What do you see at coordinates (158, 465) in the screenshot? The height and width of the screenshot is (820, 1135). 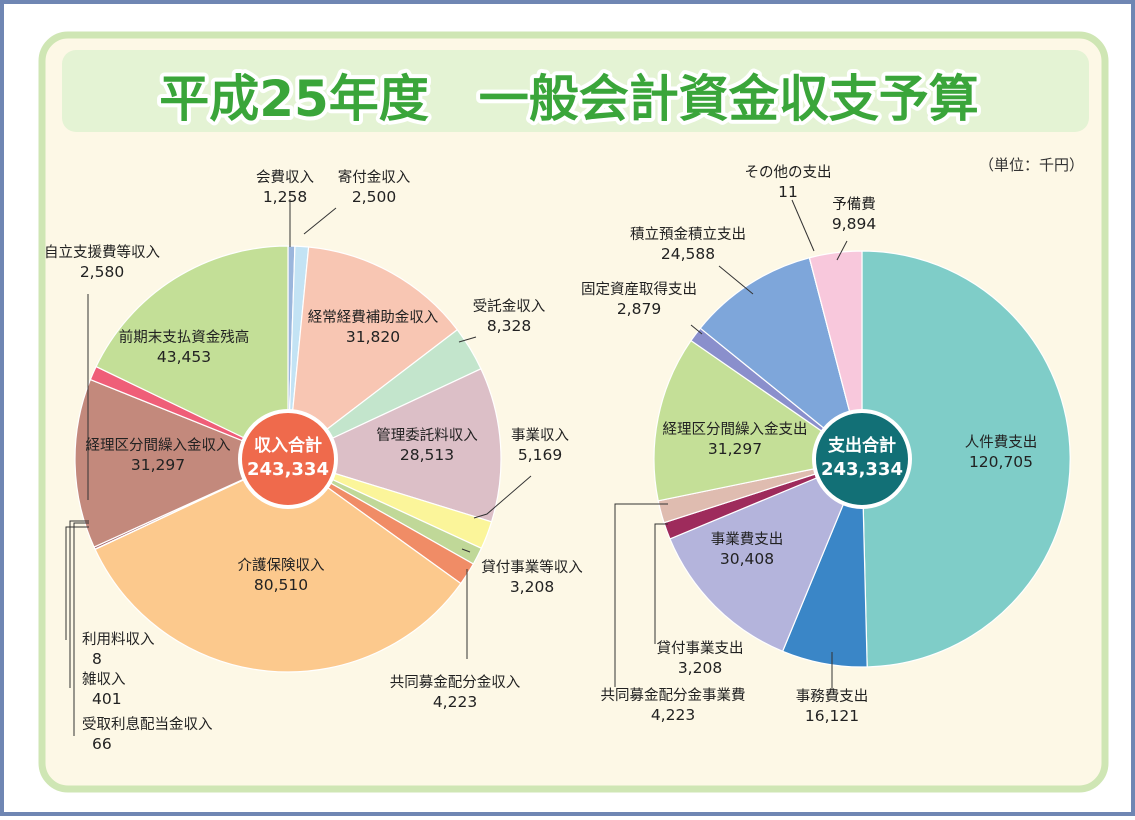 I see `income-slice-value-12: 31,297` at bounding box center [158, 465].